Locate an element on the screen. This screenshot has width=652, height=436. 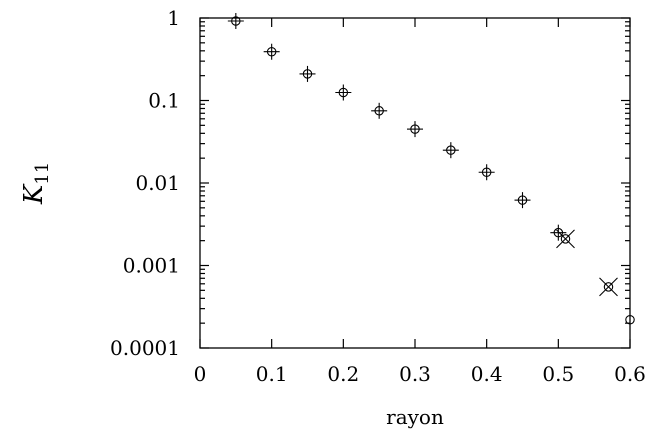
y-axis-label-subscript: 11 is located at coordinates (42, 173).